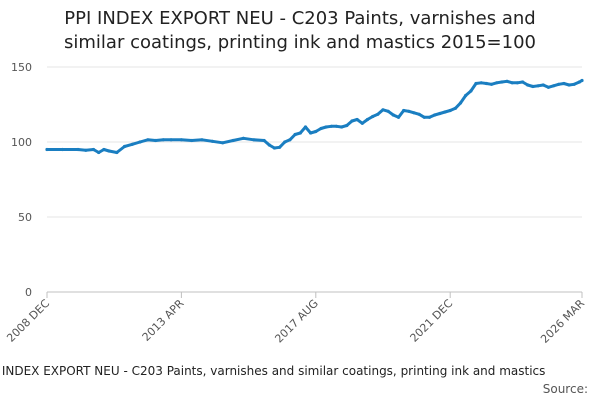 The image size is (600, 400). Describe the element at coordinates (28, 292) in the screenshot. I see `y-tick-label-0: 0` at that location.